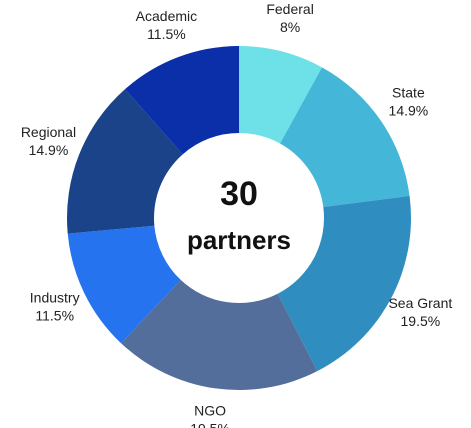 The height and width of the screenshot is (428, 471). What do you see at coordinates (55, 297) in the screenshot?
I see `slice-name: Industry` at bounding box center [55, 297].